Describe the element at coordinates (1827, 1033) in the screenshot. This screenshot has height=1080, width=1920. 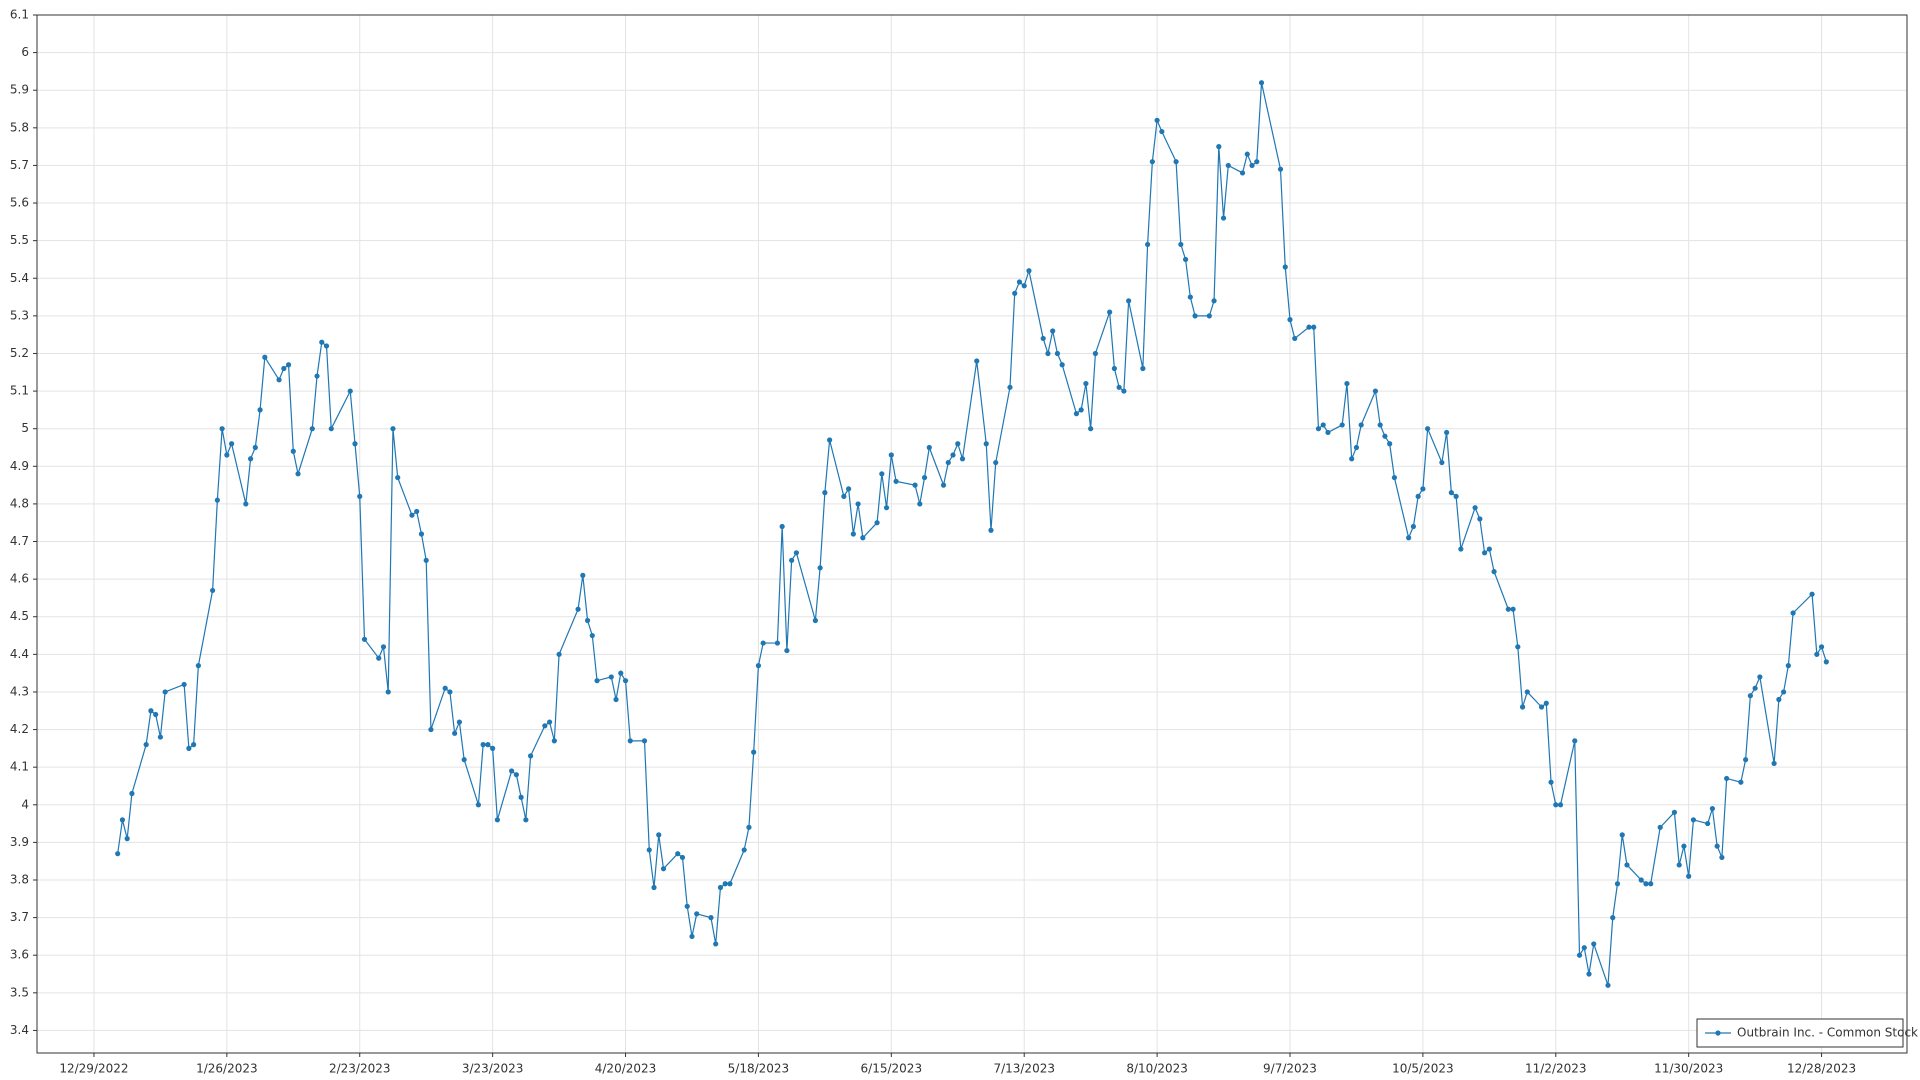
I see `legend-label: Outbrain Inc. - Common Stock` at that location.